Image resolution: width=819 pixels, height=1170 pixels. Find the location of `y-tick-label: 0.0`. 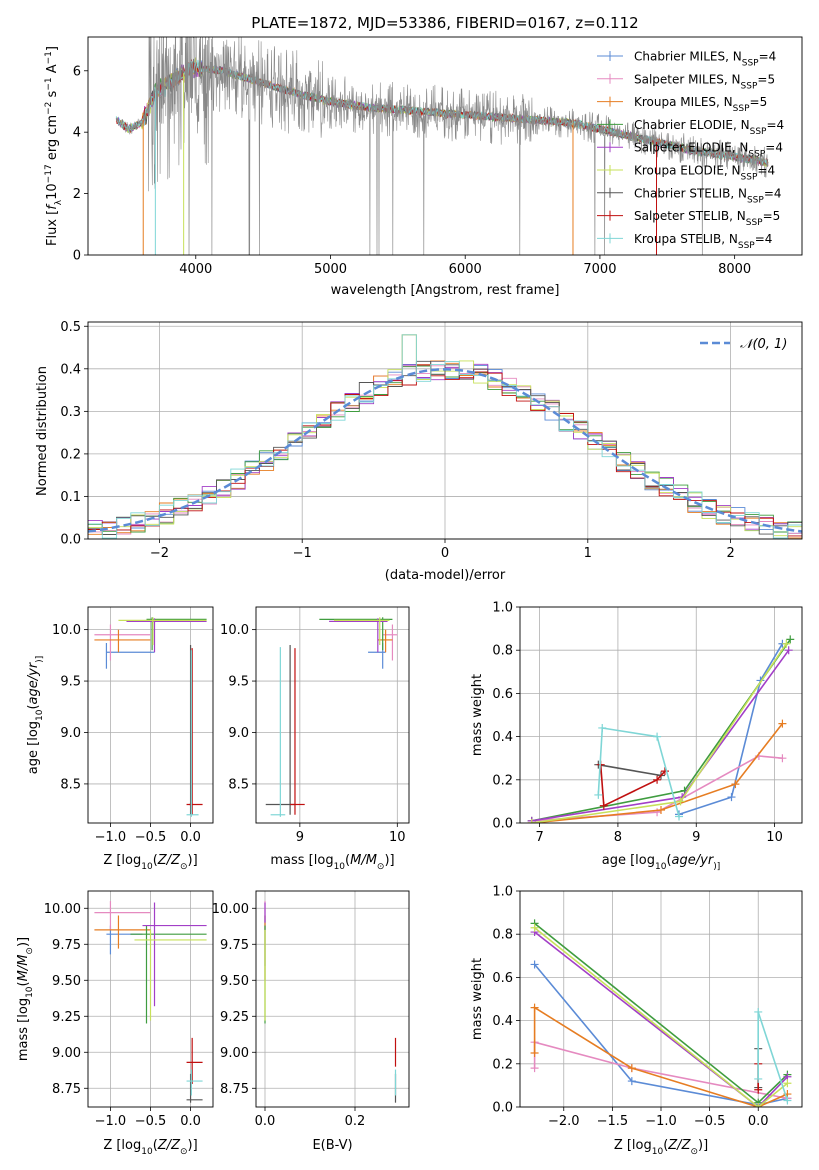

y-tick-label: 0.0 is located at coordinates (70, 540).